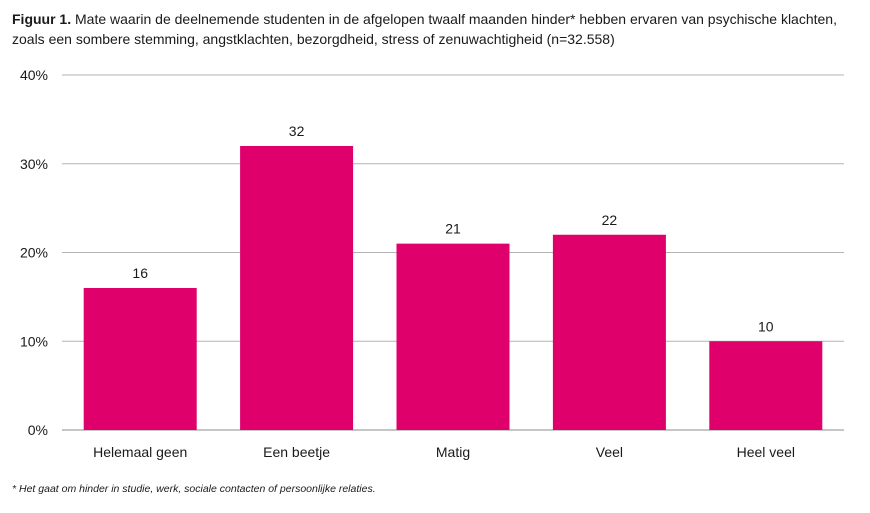  What do you see at coordinates (453, 229) in the screenshot?
I see `data-label: 21` at bounding box center [453, 229].